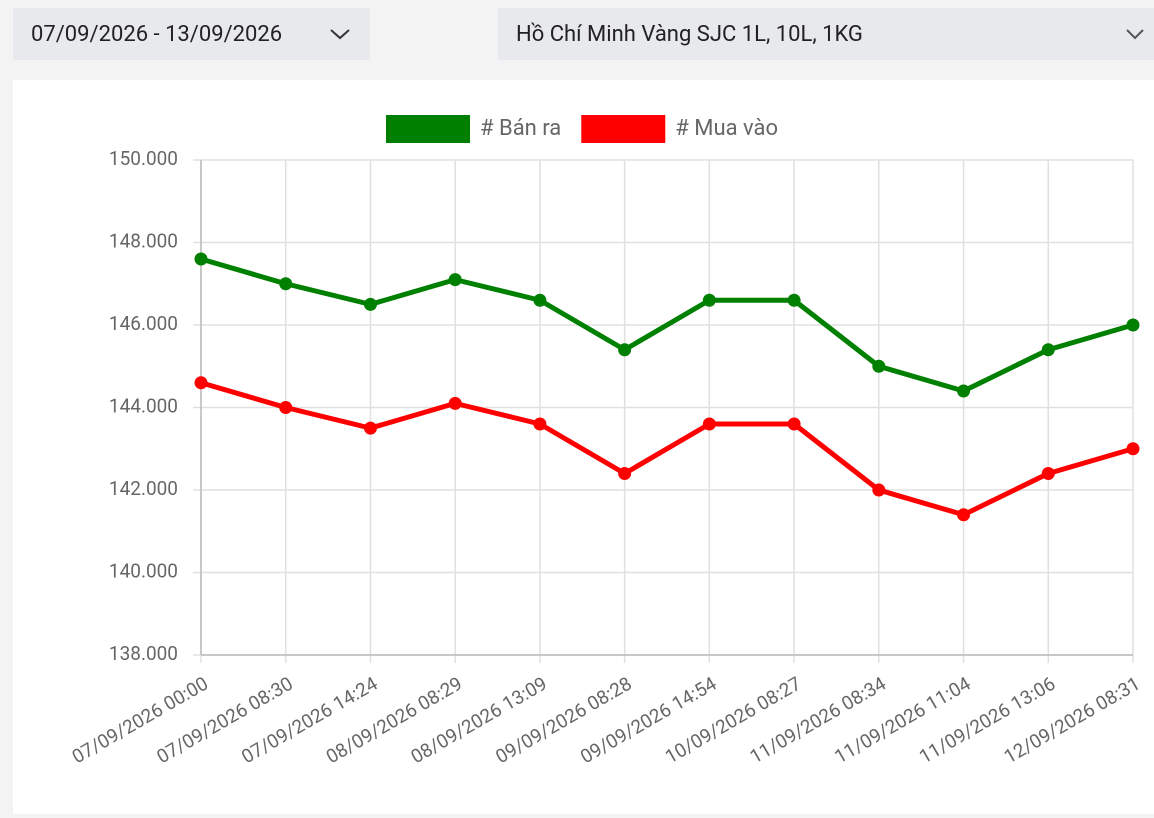  I want to click on y-tick-label: 140.000, so click(143, 571).